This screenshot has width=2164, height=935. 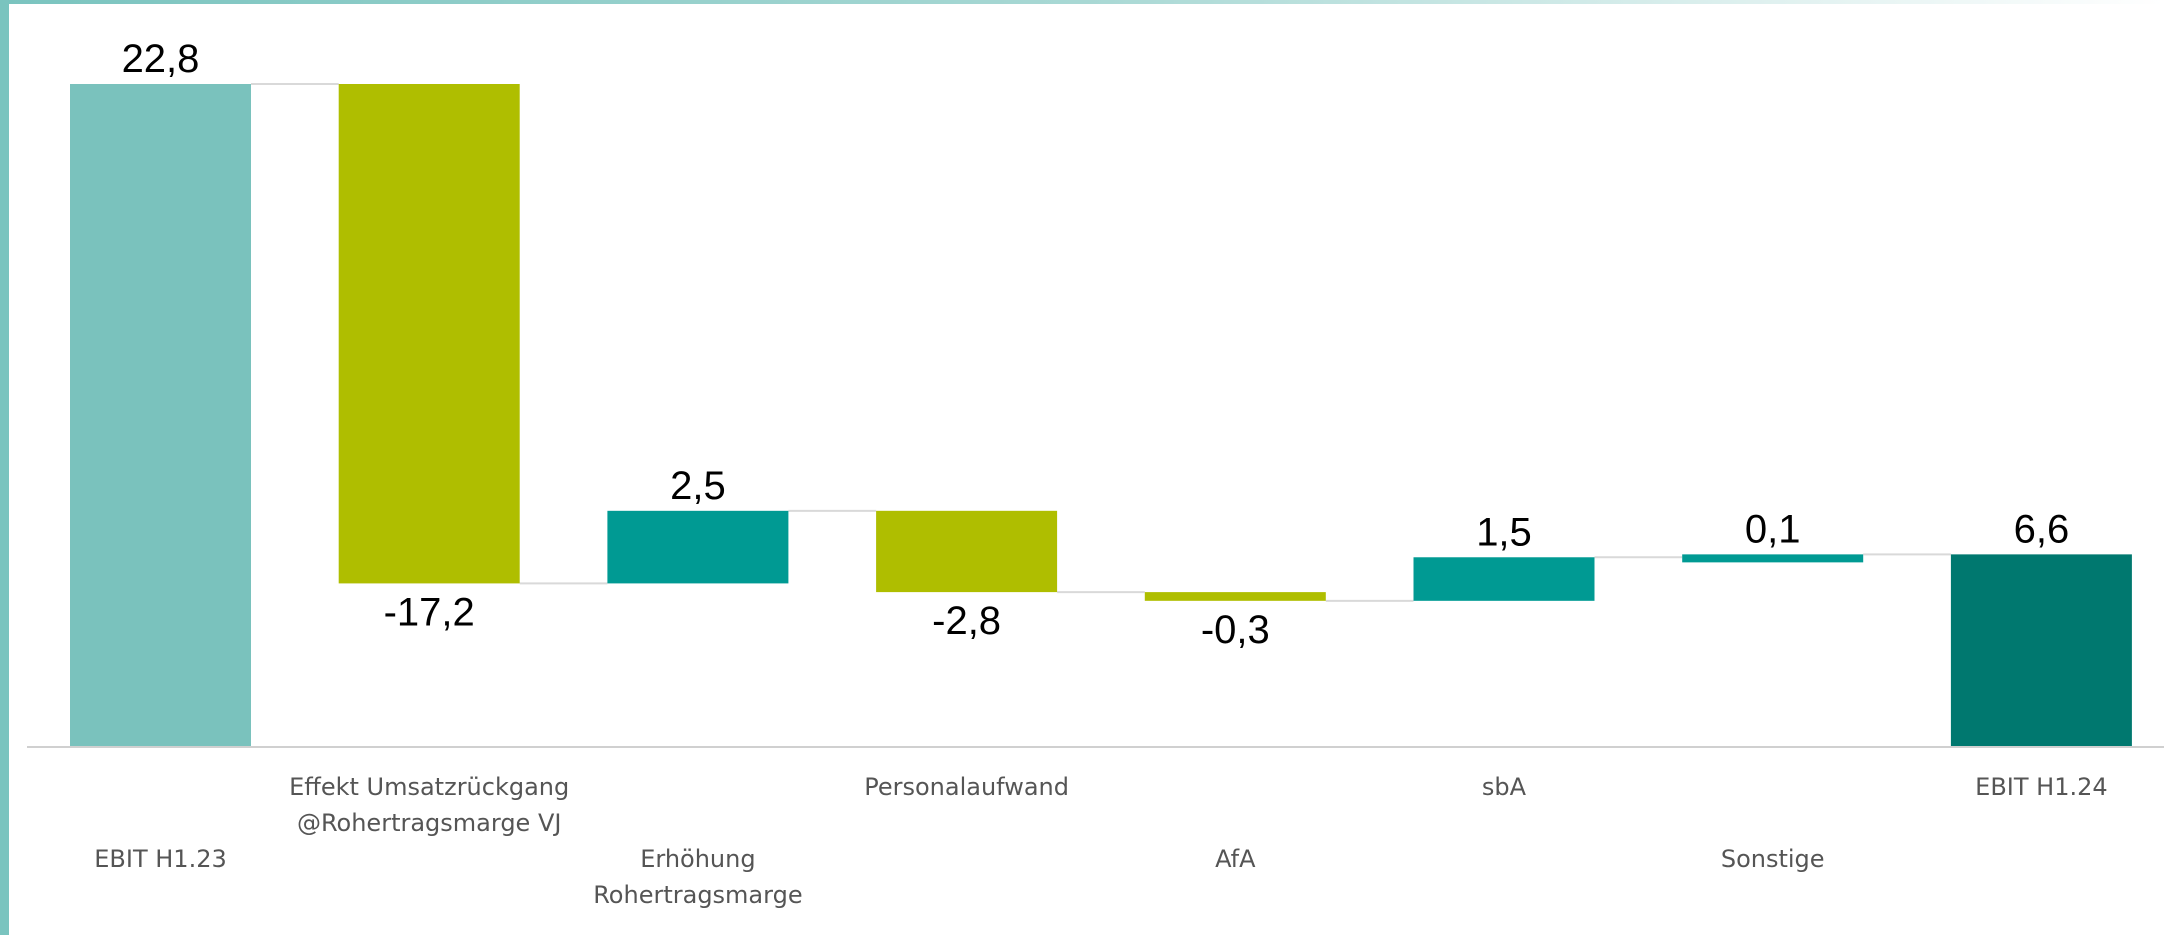 What do you see at coordinates (1235, 630) in the screenshot?
I see `value-label-5: -0,3` at bounding box center [1235, 630].